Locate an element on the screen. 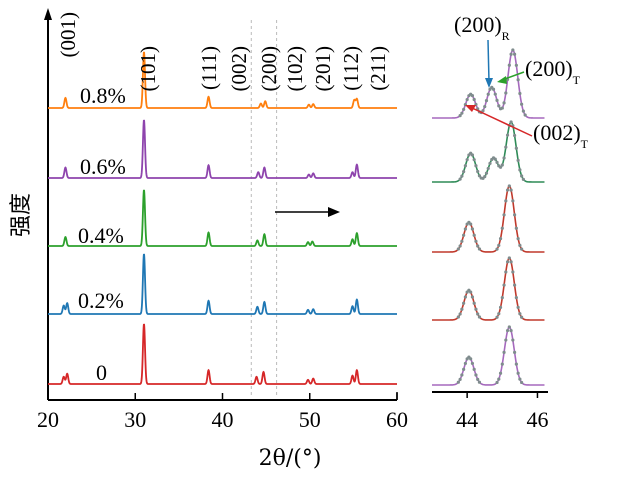  y-axis-label: 强度 is located at coordinates (21, 215).